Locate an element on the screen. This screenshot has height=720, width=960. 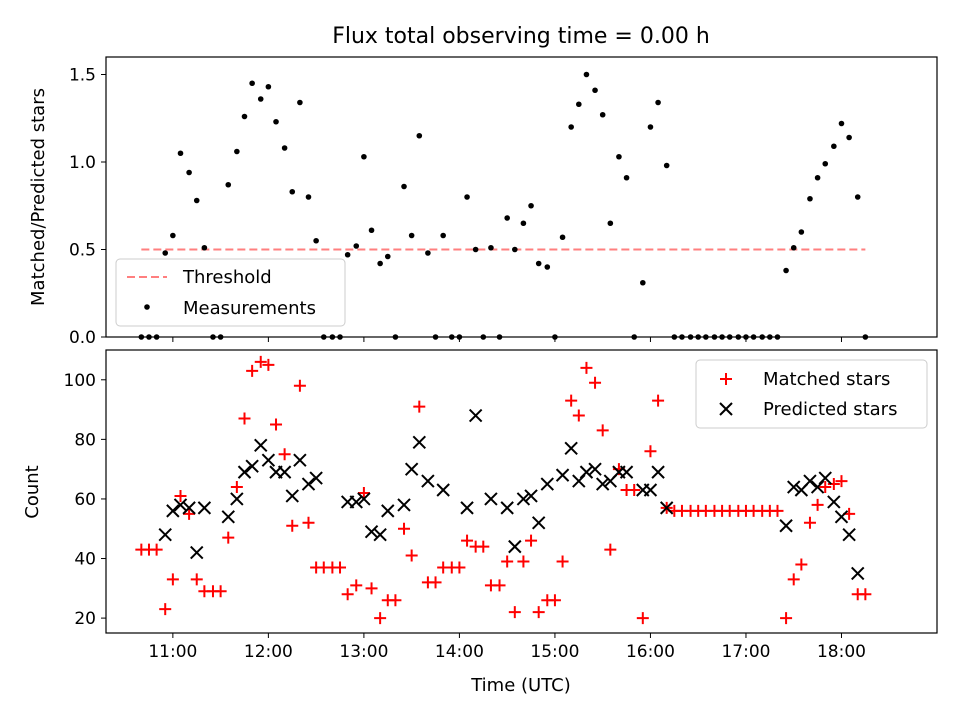
top-ytick-label: 0.5 is located at coordinates (82, 251).